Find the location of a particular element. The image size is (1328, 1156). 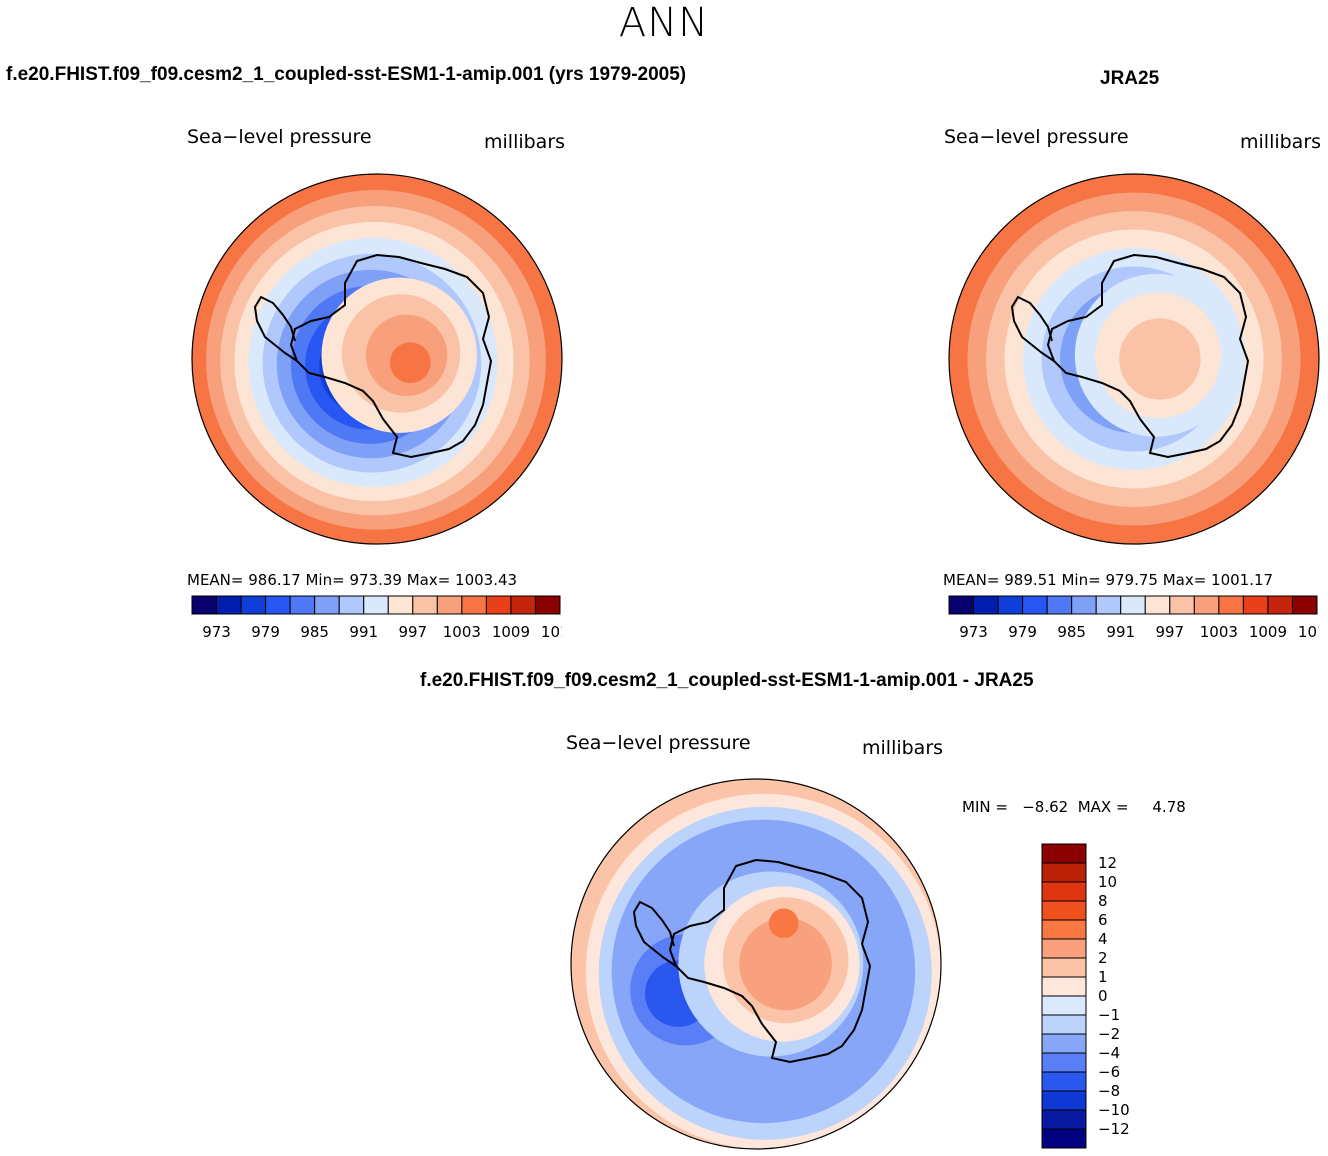

panel1-colorbar-tick-label-2: 985 is located at coordinates (314, 632).